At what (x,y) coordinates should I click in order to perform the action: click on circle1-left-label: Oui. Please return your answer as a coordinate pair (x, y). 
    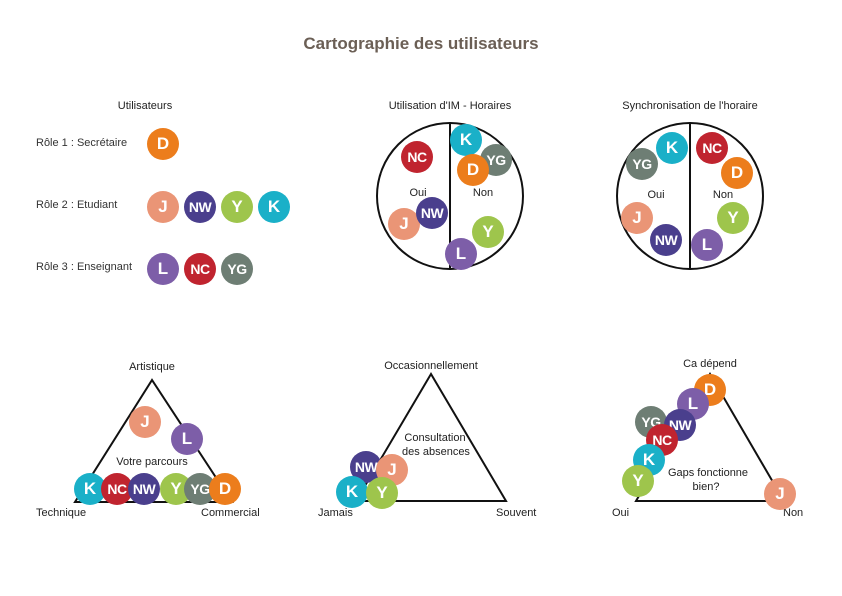
    Looking at the image, I should click on (418, 193).